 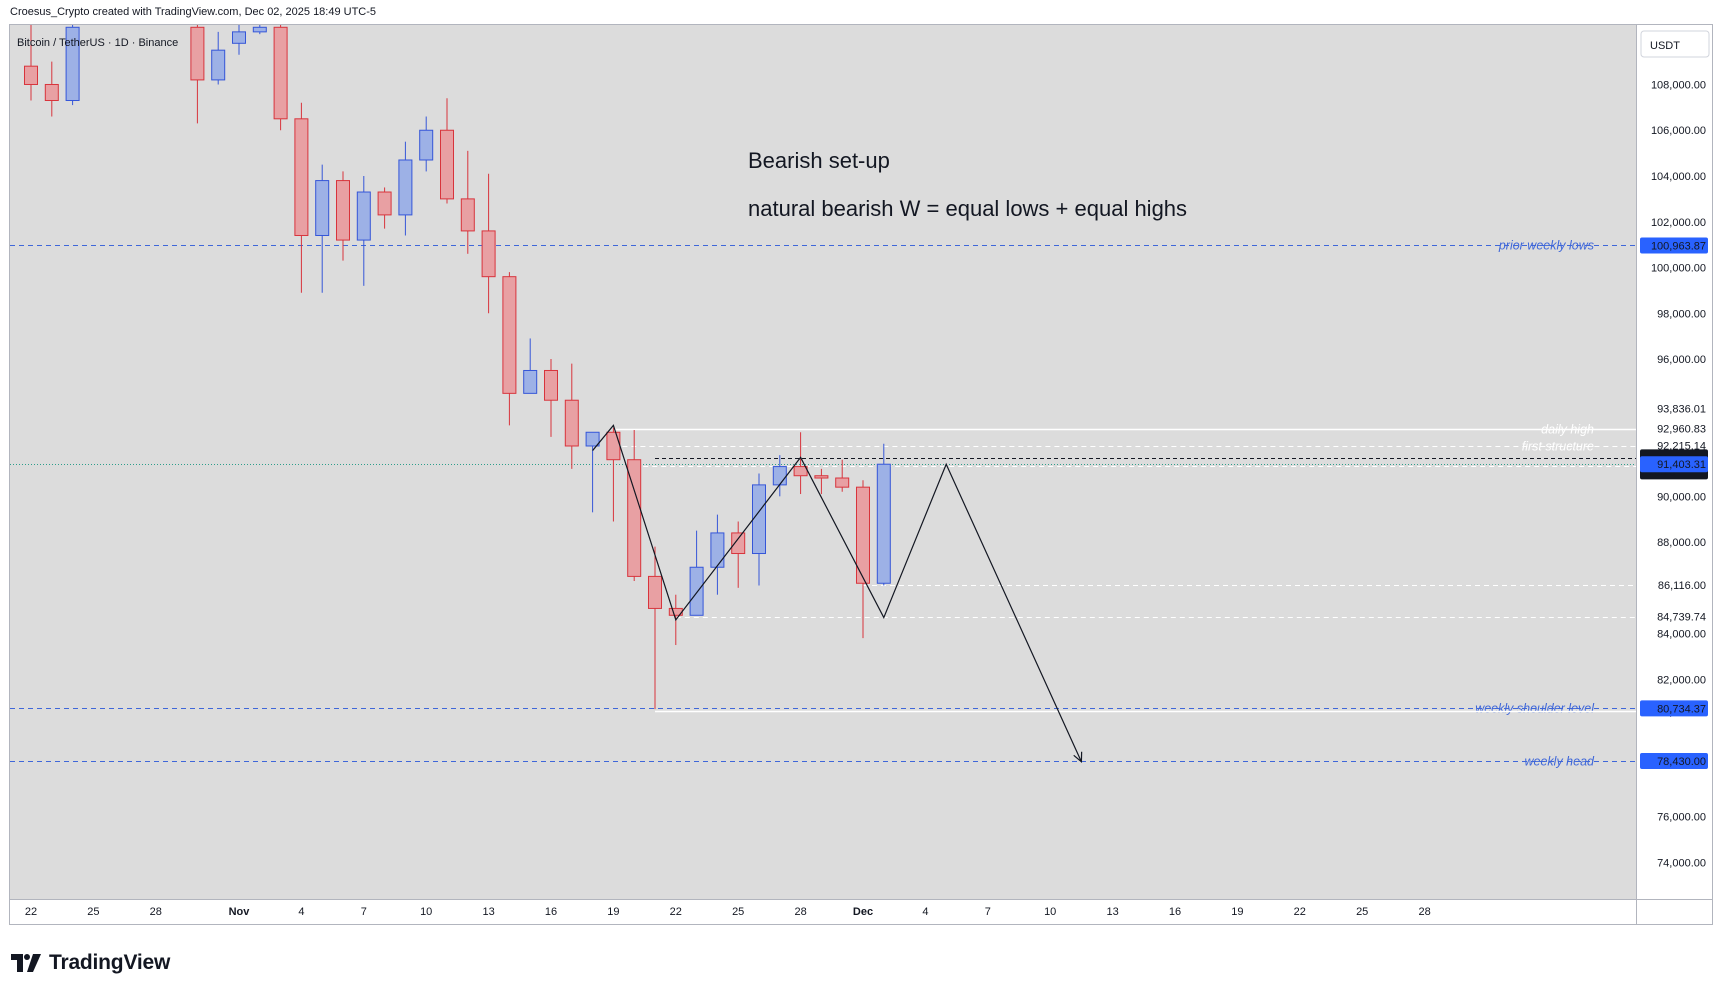 I want to click on time-tick-label: 7, so click(x=988, y=912).